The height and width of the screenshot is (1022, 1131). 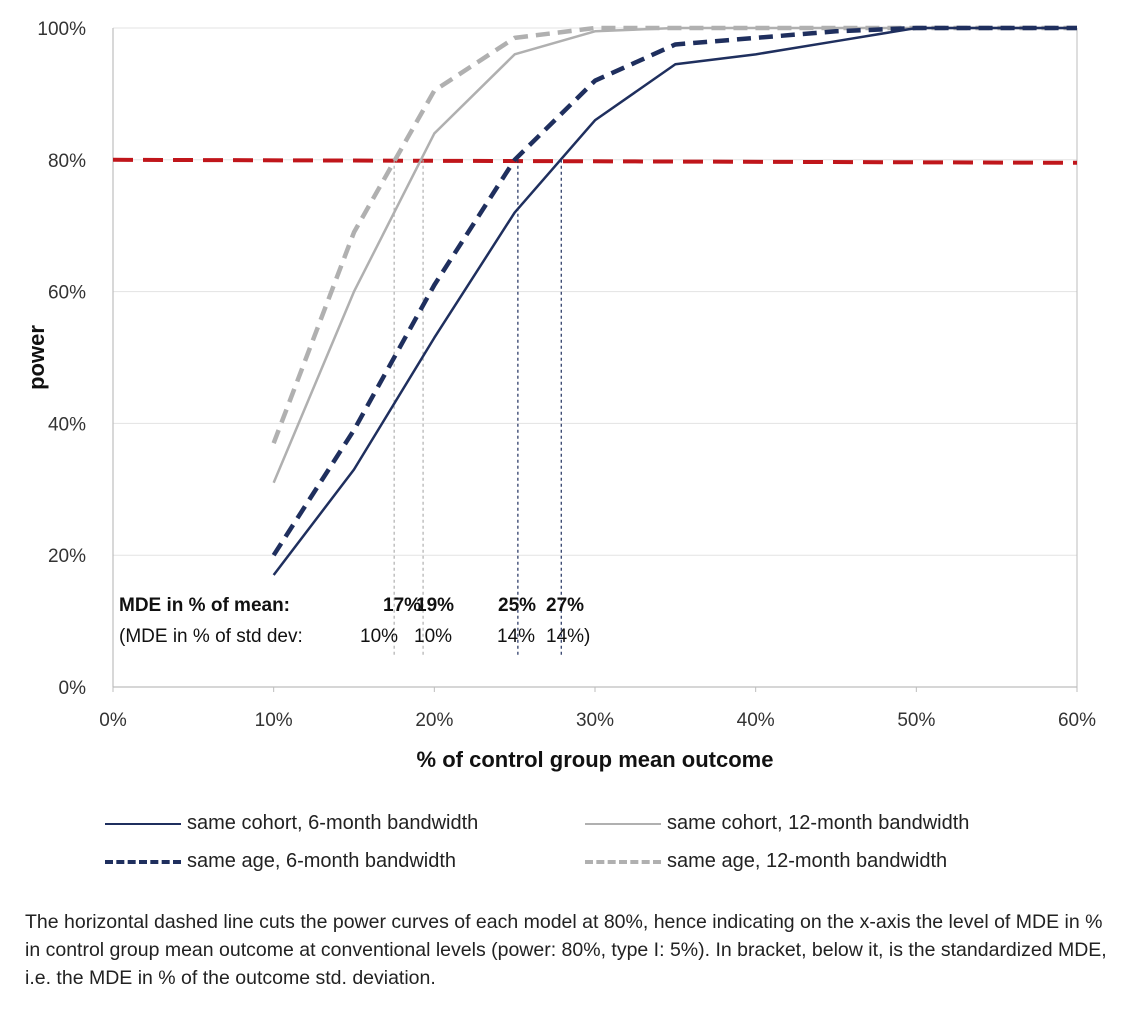 I want to click on legend-swatch-solid-navy, so click(x=143, y=823).